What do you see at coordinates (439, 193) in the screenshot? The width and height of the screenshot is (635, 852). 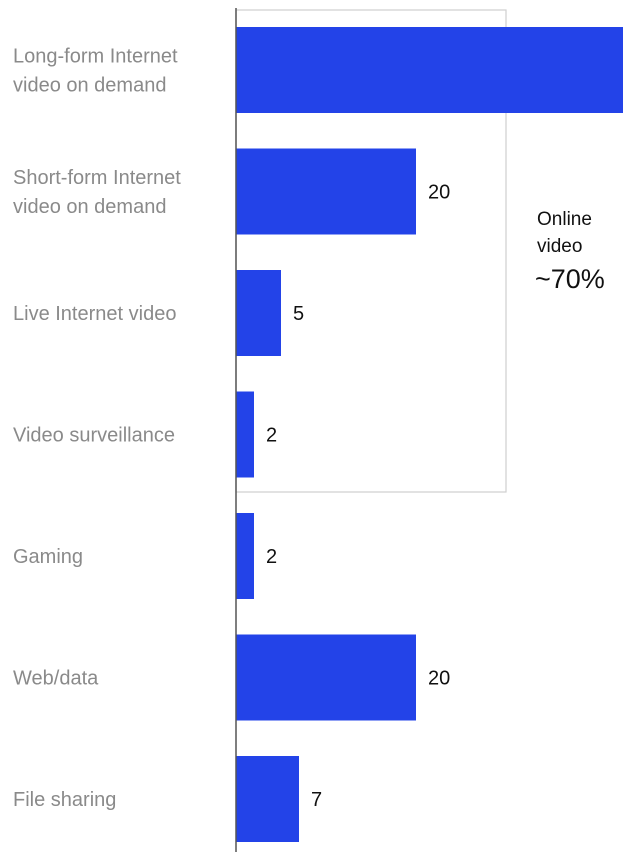 I see `value-label-1: 20` at bounding box center [439, 193].